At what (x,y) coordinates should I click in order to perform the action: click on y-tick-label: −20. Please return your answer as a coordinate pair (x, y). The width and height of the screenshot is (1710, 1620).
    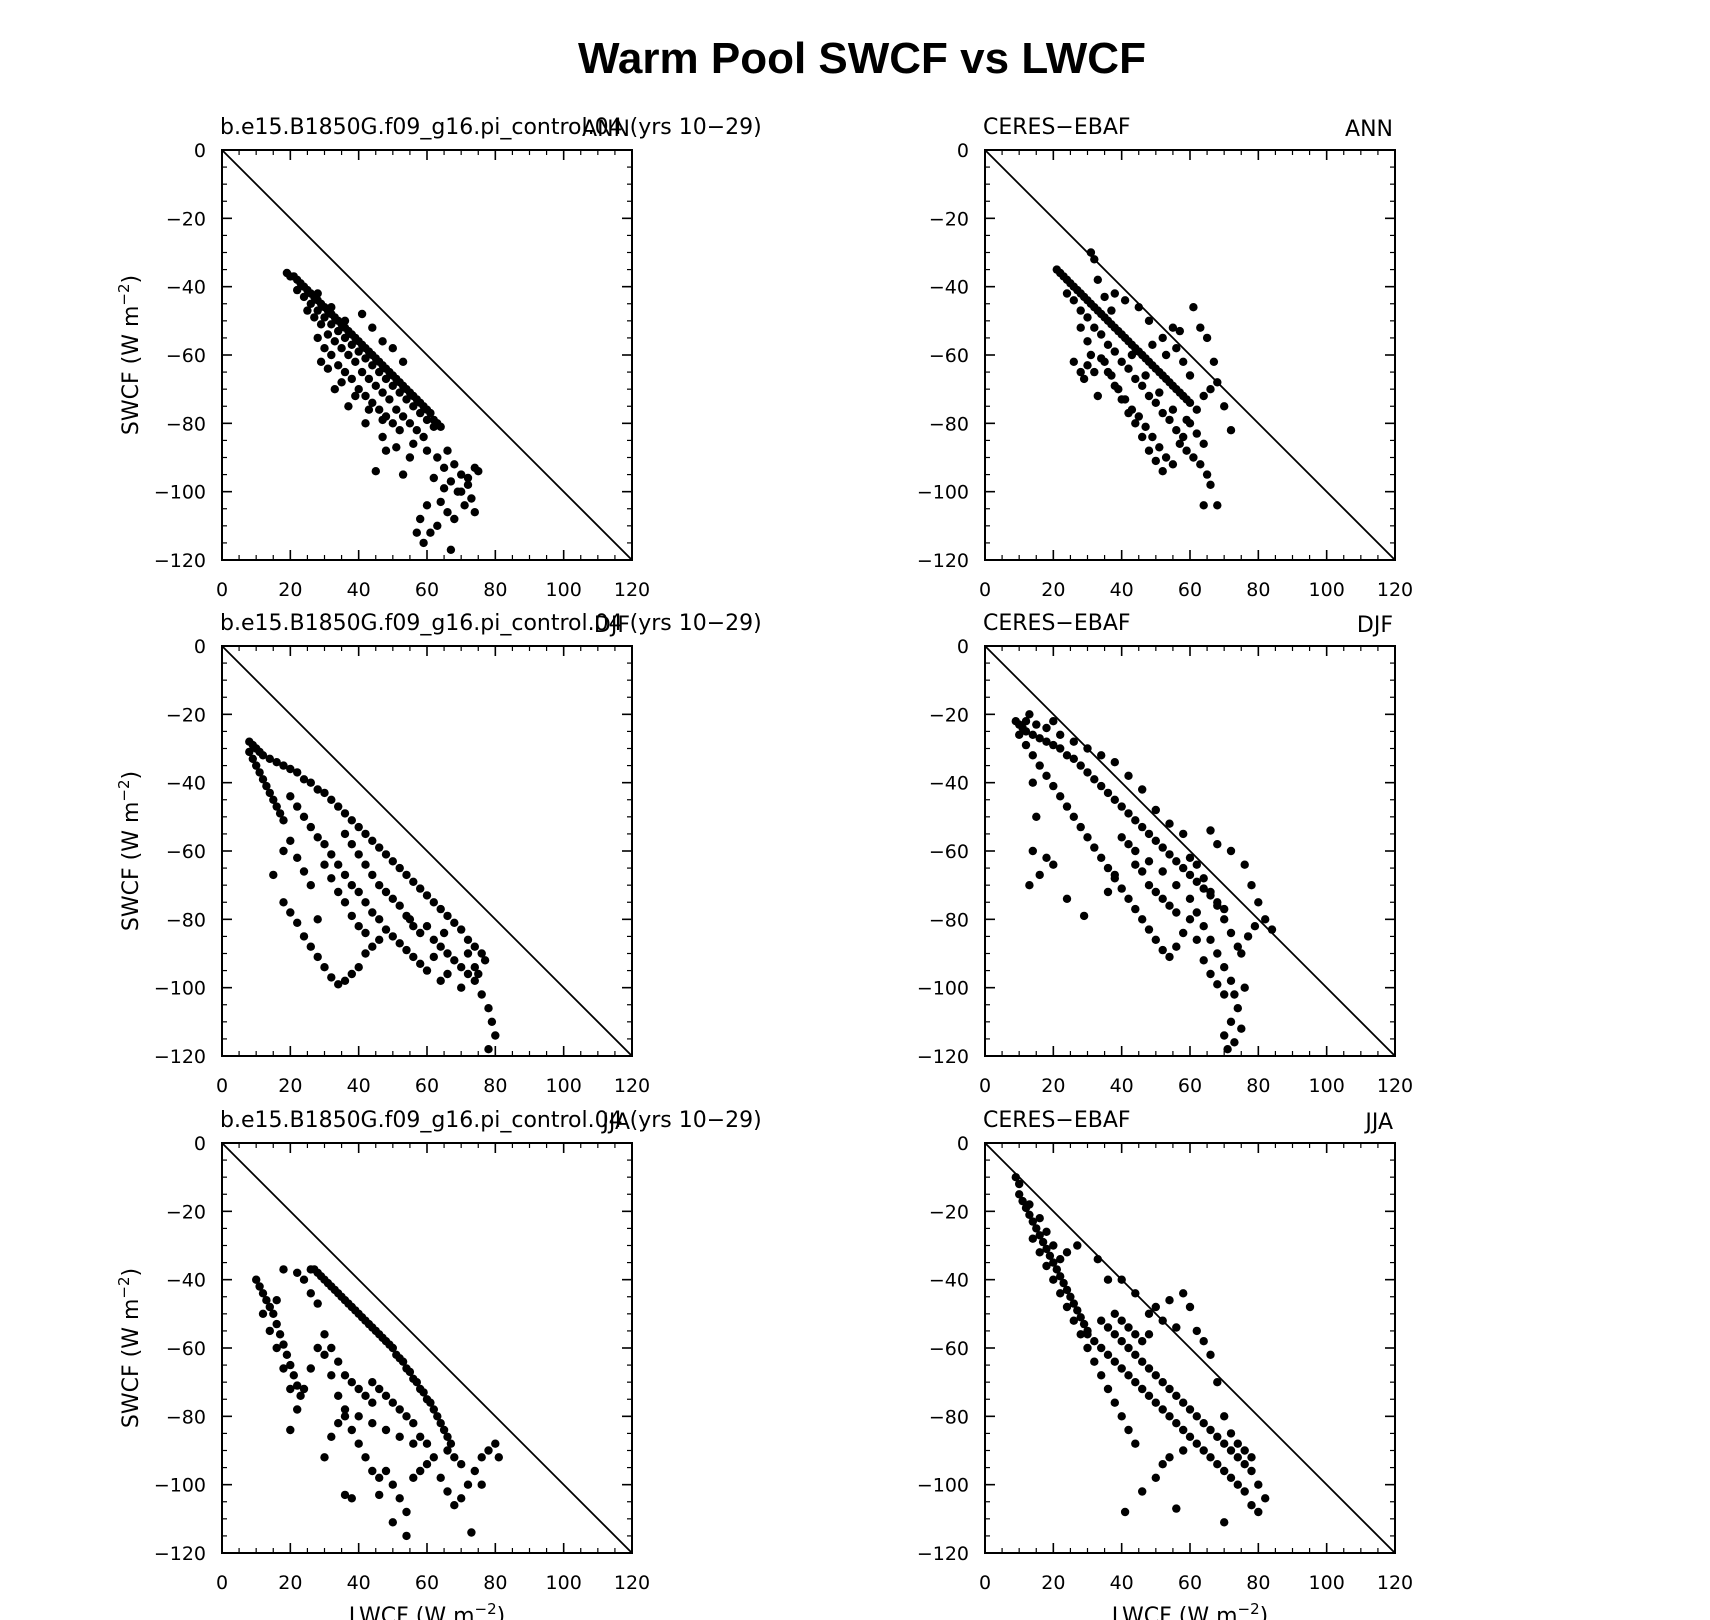
    Looking at the image, I should click on (949, 219).